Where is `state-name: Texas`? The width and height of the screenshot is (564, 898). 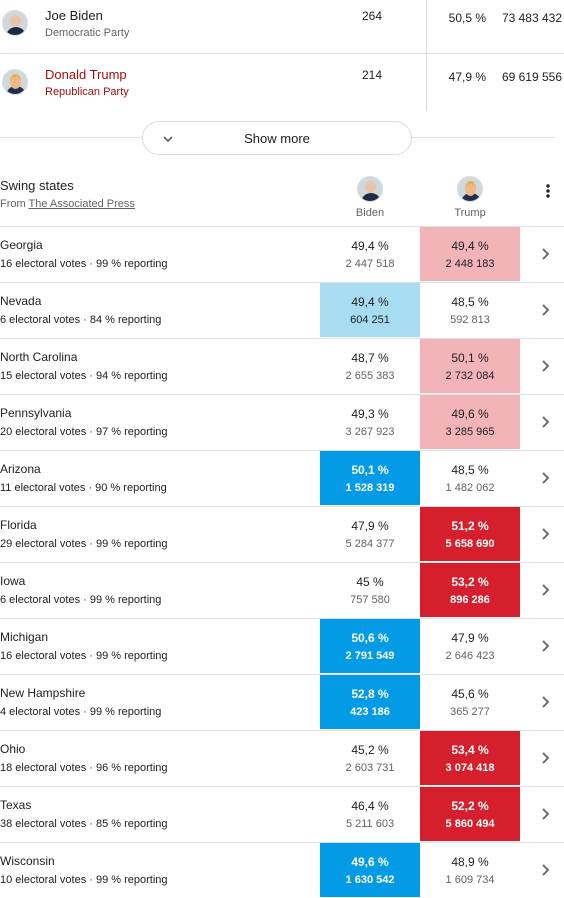
state-name: Texas is located at coordinates (16, 805).